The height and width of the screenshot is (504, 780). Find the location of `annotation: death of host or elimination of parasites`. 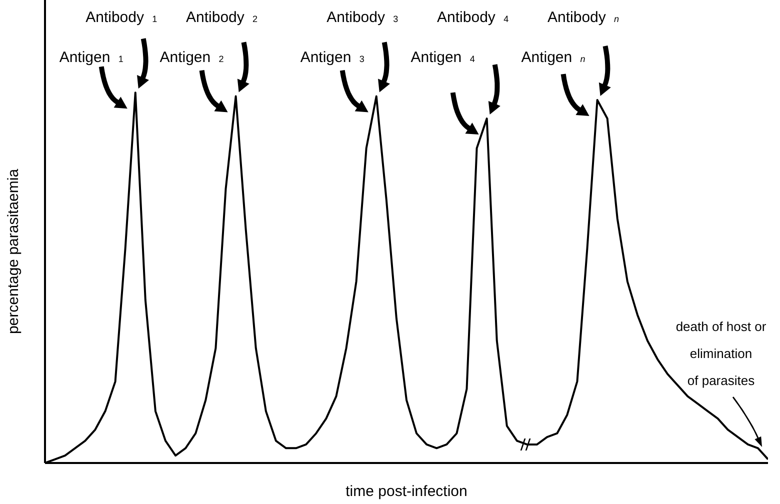

annotation: death of host or elimination of parasites is located at coordinates (721, 353).